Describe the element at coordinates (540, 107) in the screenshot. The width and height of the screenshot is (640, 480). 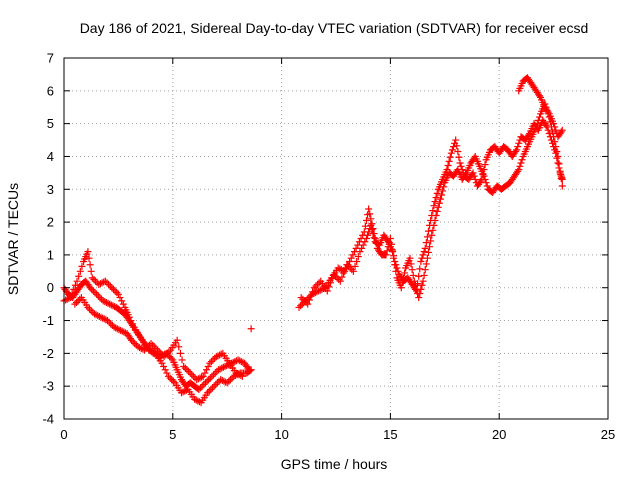
I see `series-track-f` at that location.